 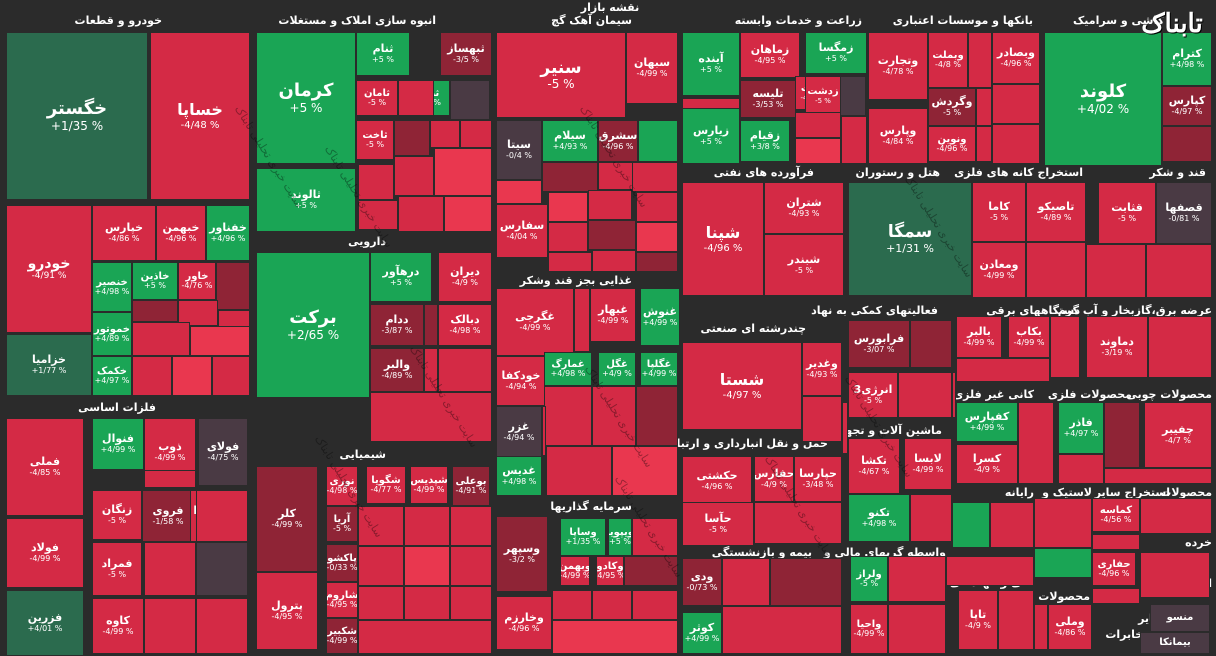 I want to click on treemap-tile: سیتا -0/4 %, so click(x=519, y=150).